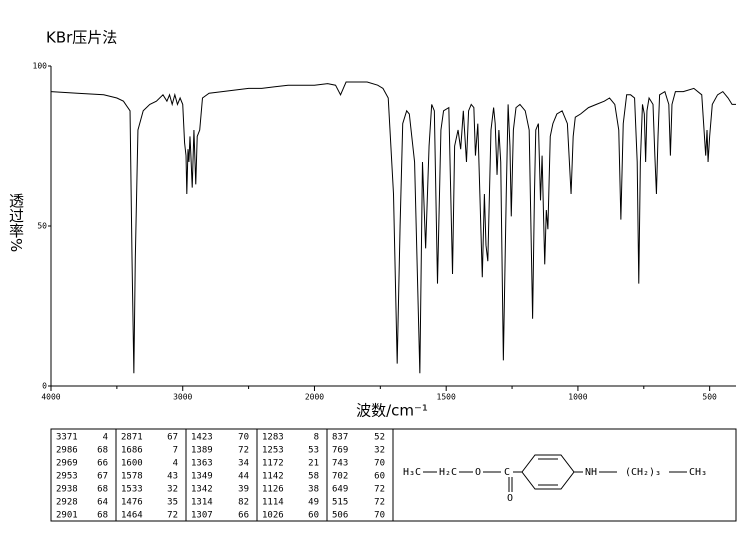 The width and height of the screenshot is (748, 539). Describe the element at coordinates (132, 516) in the screenshot. I see `peak-wavenumber: 1464` at that location.